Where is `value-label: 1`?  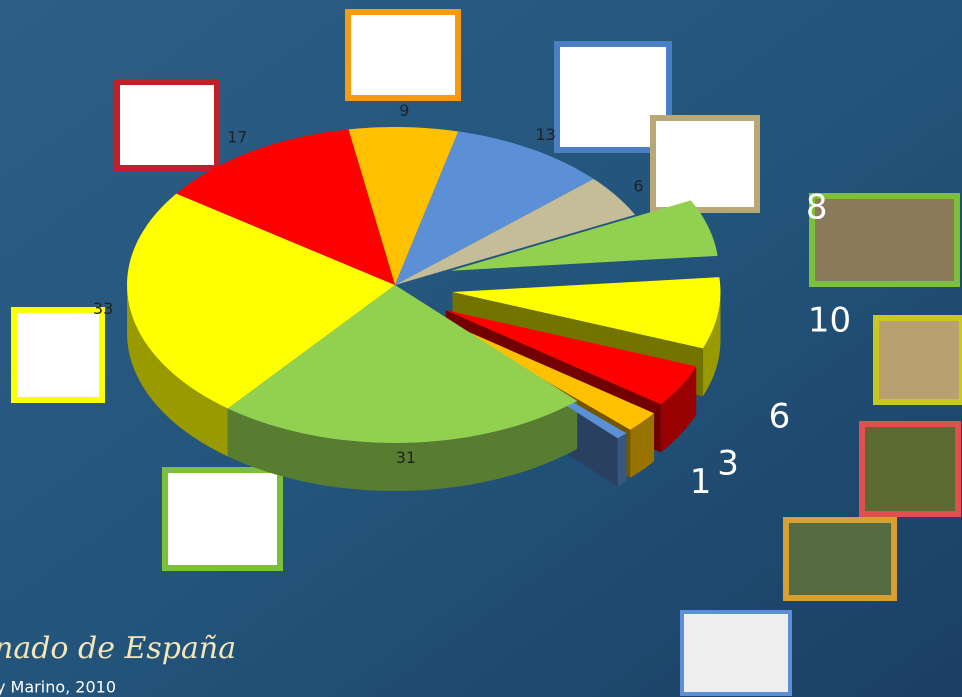 value-label: 1 is located at coordinates (701, 482).